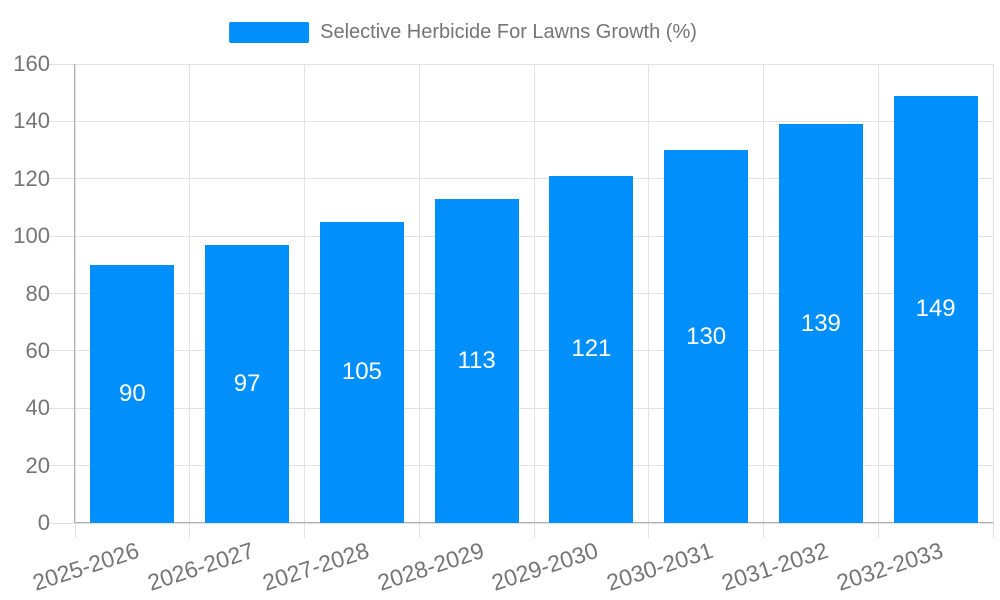 This screenshot has height=600, width=1000. I want to click on bar-value-label: 130, so click(706, 336).